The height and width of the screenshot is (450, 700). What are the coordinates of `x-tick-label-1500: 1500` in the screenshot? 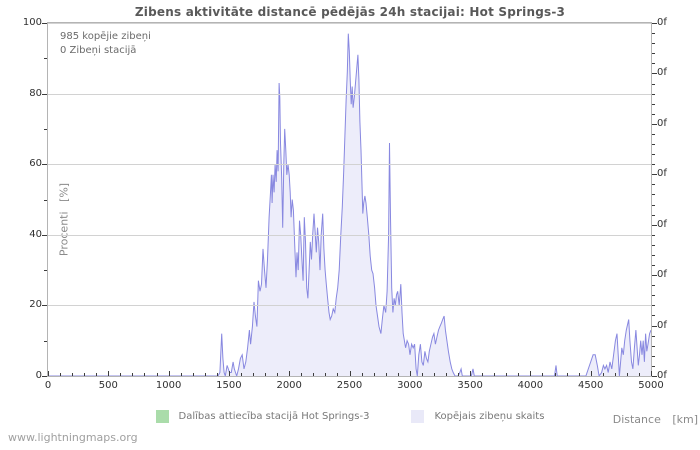 It's located at (229, 385).